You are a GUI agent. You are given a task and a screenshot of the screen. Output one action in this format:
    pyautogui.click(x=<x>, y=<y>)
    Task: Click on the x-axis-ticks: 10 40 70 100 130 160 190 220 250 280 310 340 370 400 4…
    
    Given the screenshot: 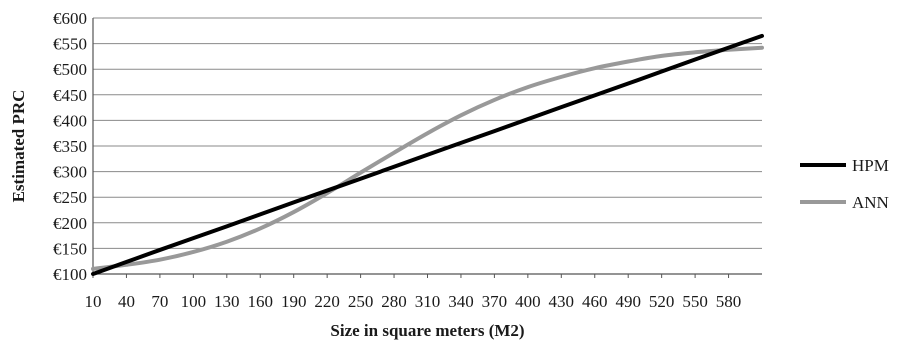 What is the action you would take?
    pyautogui.click(x=413, y=292)
    